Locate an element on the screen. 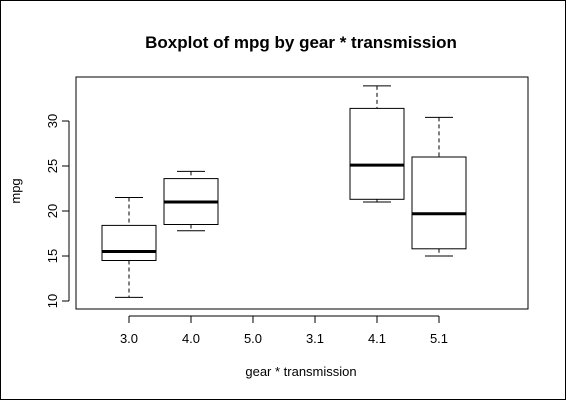 The image size is (566, 400). x-tick-label: 3.1 is located at coordinates (315, 338).